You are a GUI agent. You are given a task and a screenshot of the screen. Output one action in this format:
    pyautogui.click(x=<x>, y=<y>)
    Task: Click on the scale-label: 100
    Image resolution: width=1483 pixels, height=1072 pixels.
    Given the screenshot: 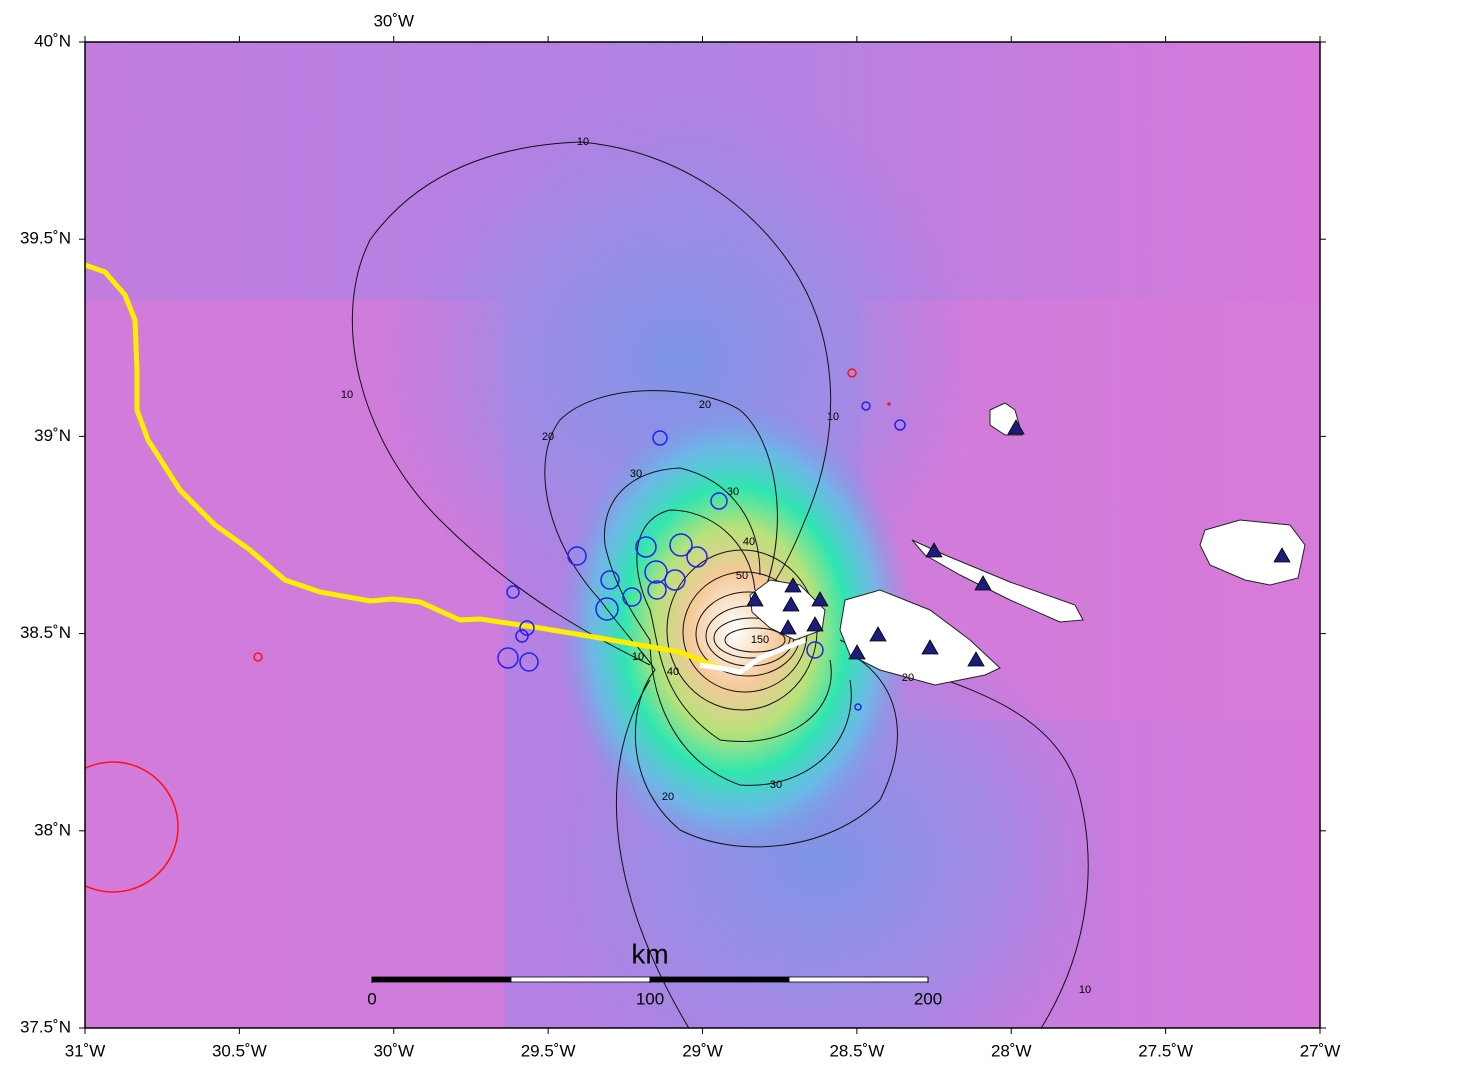 What is the action you would take?
    pyautogui.click(x=650, y=998)
    